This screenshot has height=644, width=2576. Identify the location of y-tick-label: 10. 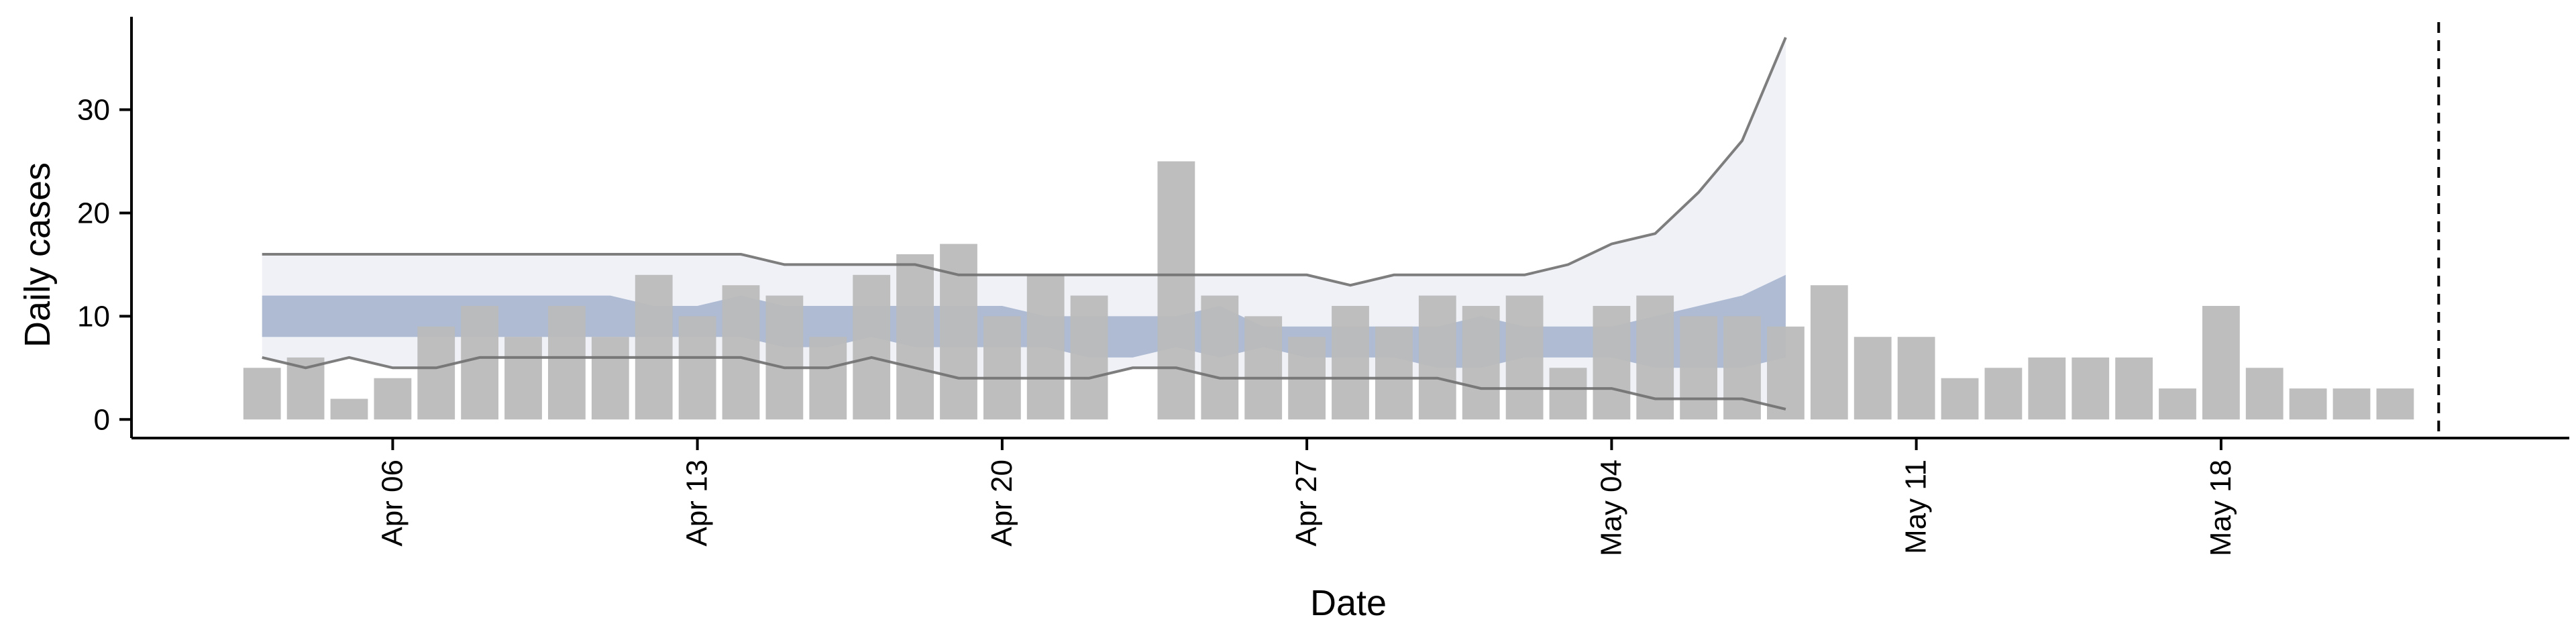
(93, 316).